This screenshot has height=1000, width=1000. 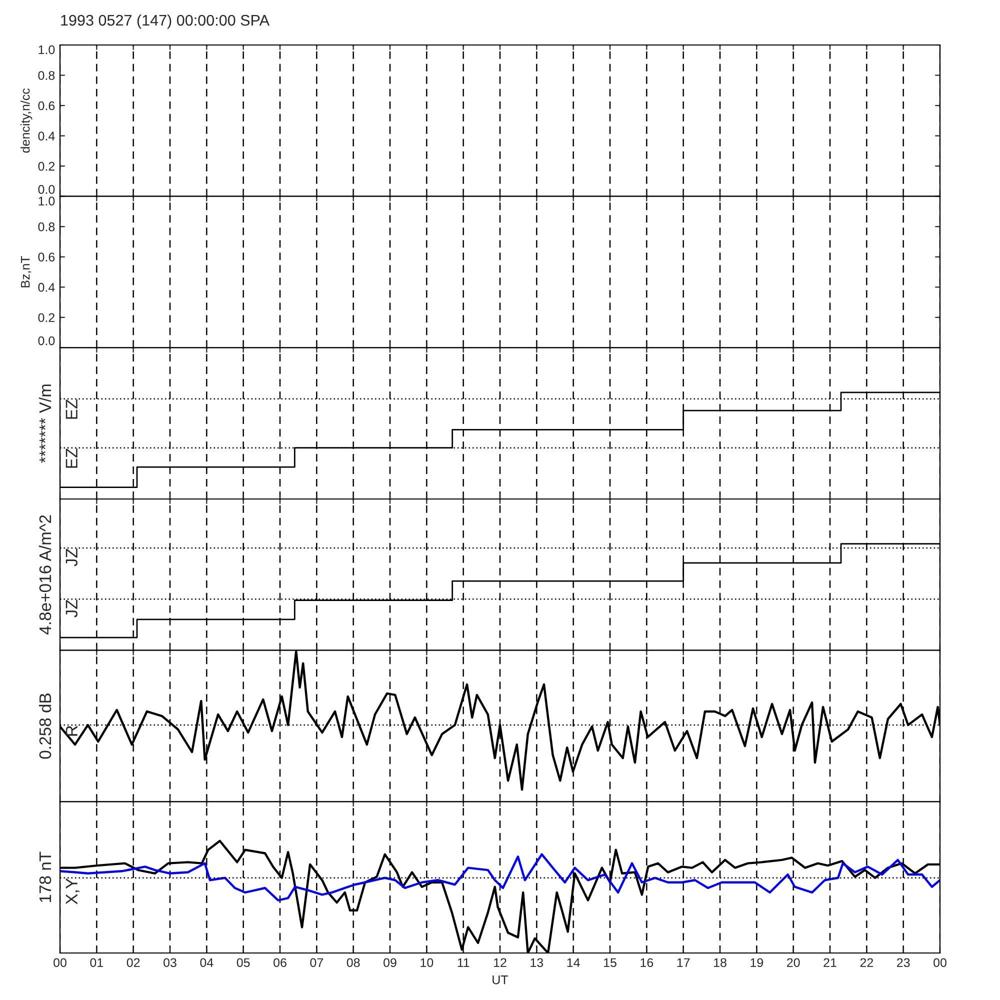 What do you see at coordinates (45, 423) in the screenshot?
I see `y-axis-title: ******* V/m` at bounding box center [45, 423].